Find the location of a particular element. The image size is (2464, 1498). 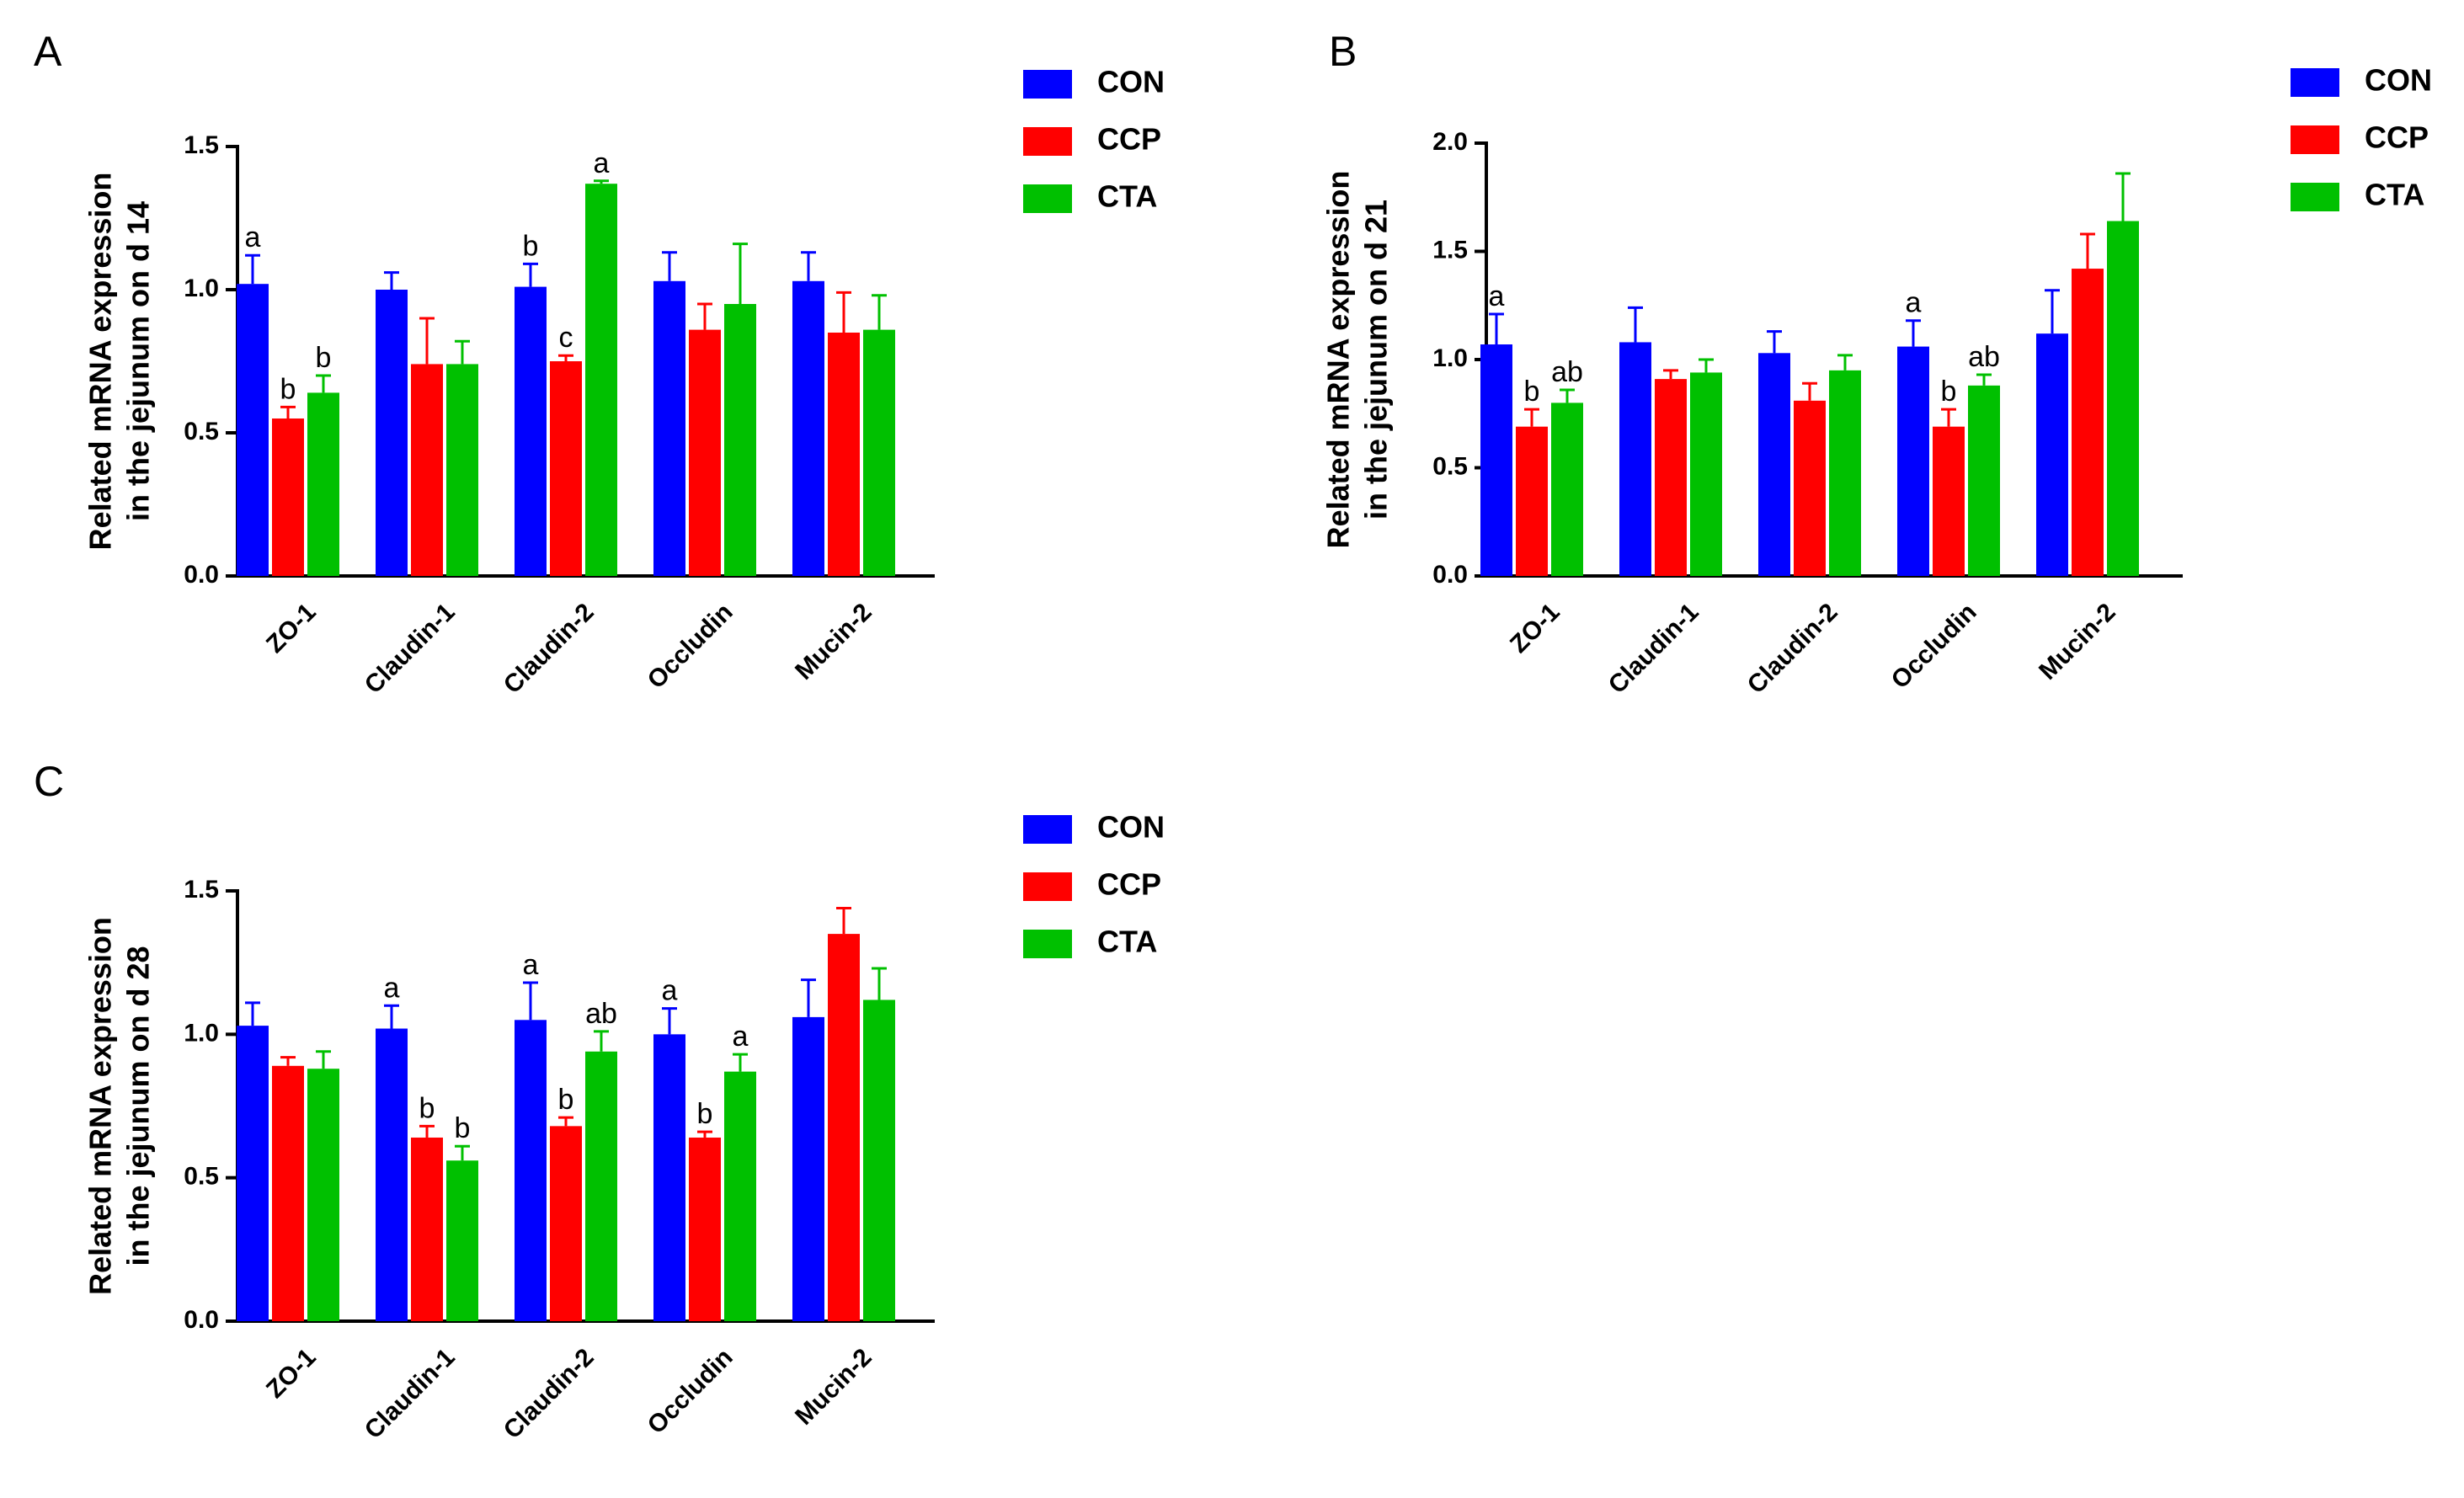

panel-c-xtick-label: Mucin-2 is located at coordinates (833, 1386).